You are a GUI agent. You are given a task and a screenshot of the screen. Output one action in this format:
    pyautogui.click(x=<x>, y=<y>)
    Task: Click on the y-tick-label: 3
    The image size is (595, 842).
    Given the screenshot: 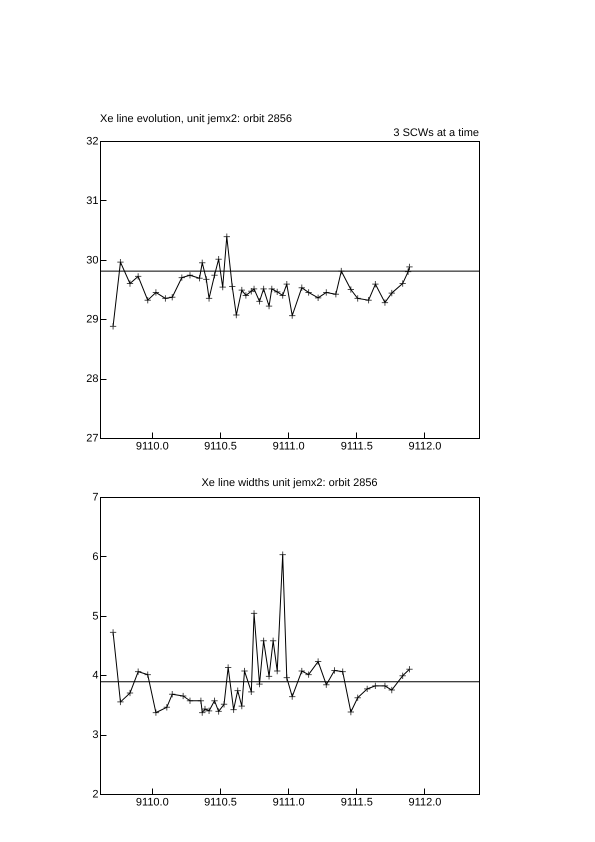 What is the action you would take?
    pyautogui.click(x=95, y=735)
    